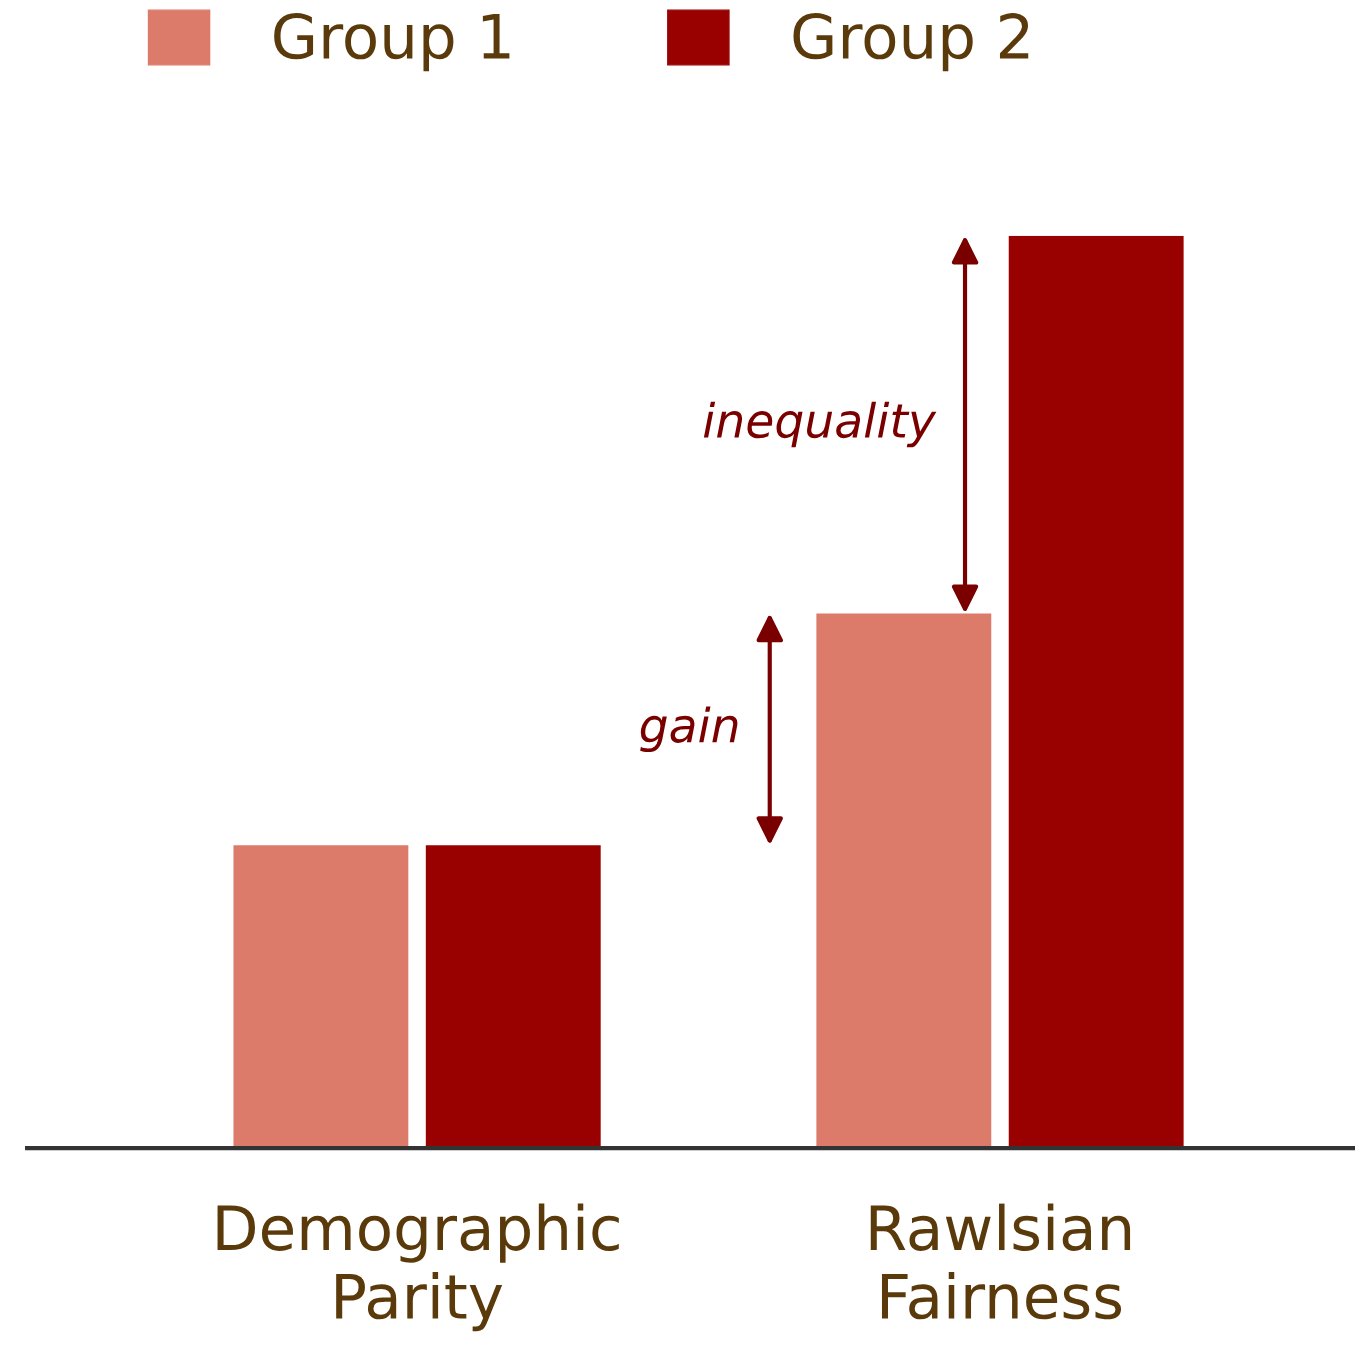 The image size is (1355, 1370). Describe the element at coordinates (392, 42) in the screenshot. I see `legend-label: Group 1` at that location.